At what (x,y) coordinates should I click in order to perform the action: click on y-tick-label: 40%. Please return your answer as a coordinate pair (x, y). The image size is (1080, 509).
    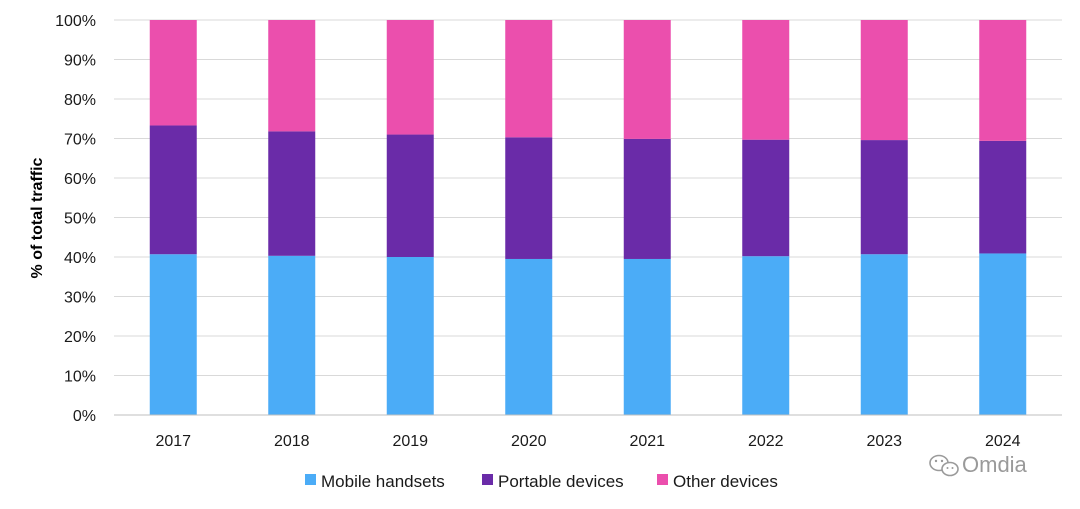
    Looking at the image, I should click on (80, 258).